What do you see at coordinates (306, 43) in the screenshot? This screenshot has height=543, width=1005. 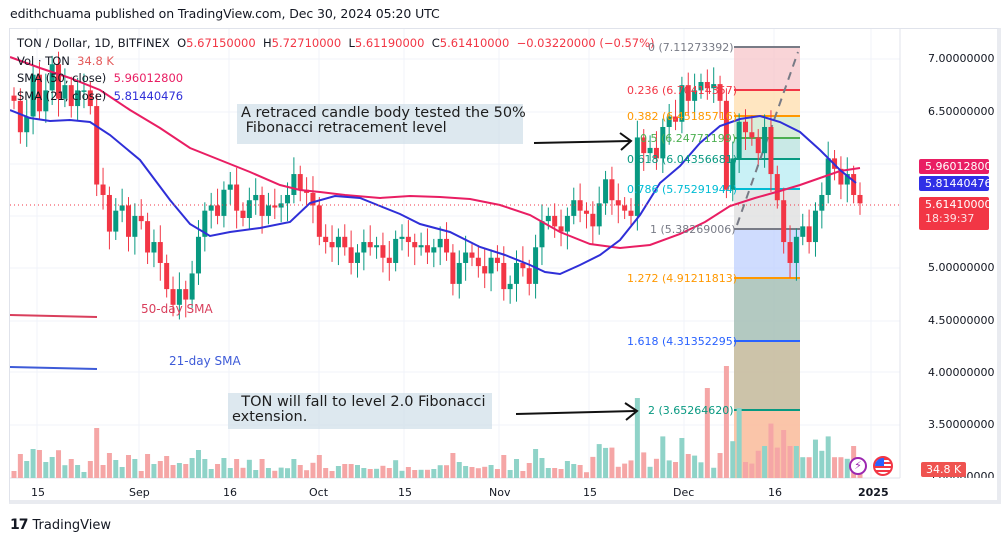 I see `high-value: 5.72710000` at bounding box center [306, 43].